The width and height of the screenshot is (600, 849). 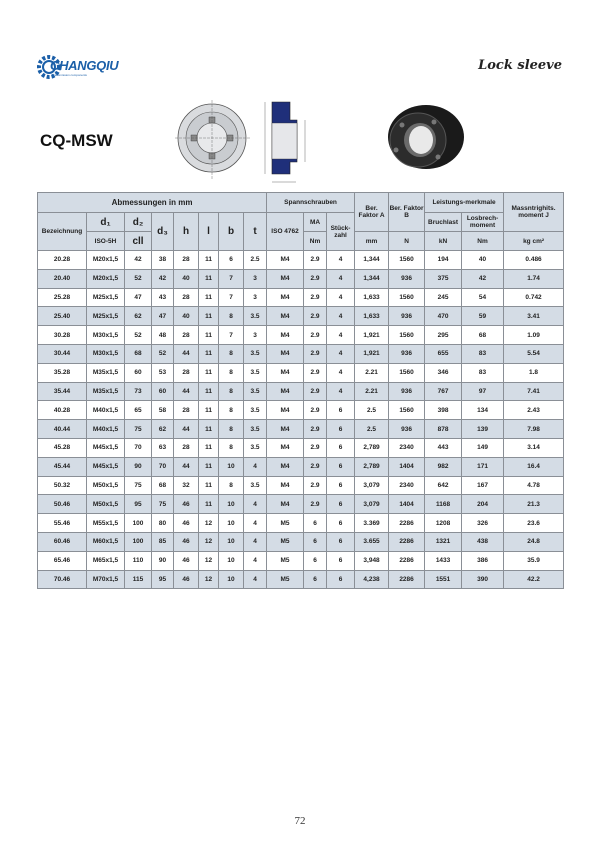 I want to click on table-cell: 62, so click(x=138, y=316).